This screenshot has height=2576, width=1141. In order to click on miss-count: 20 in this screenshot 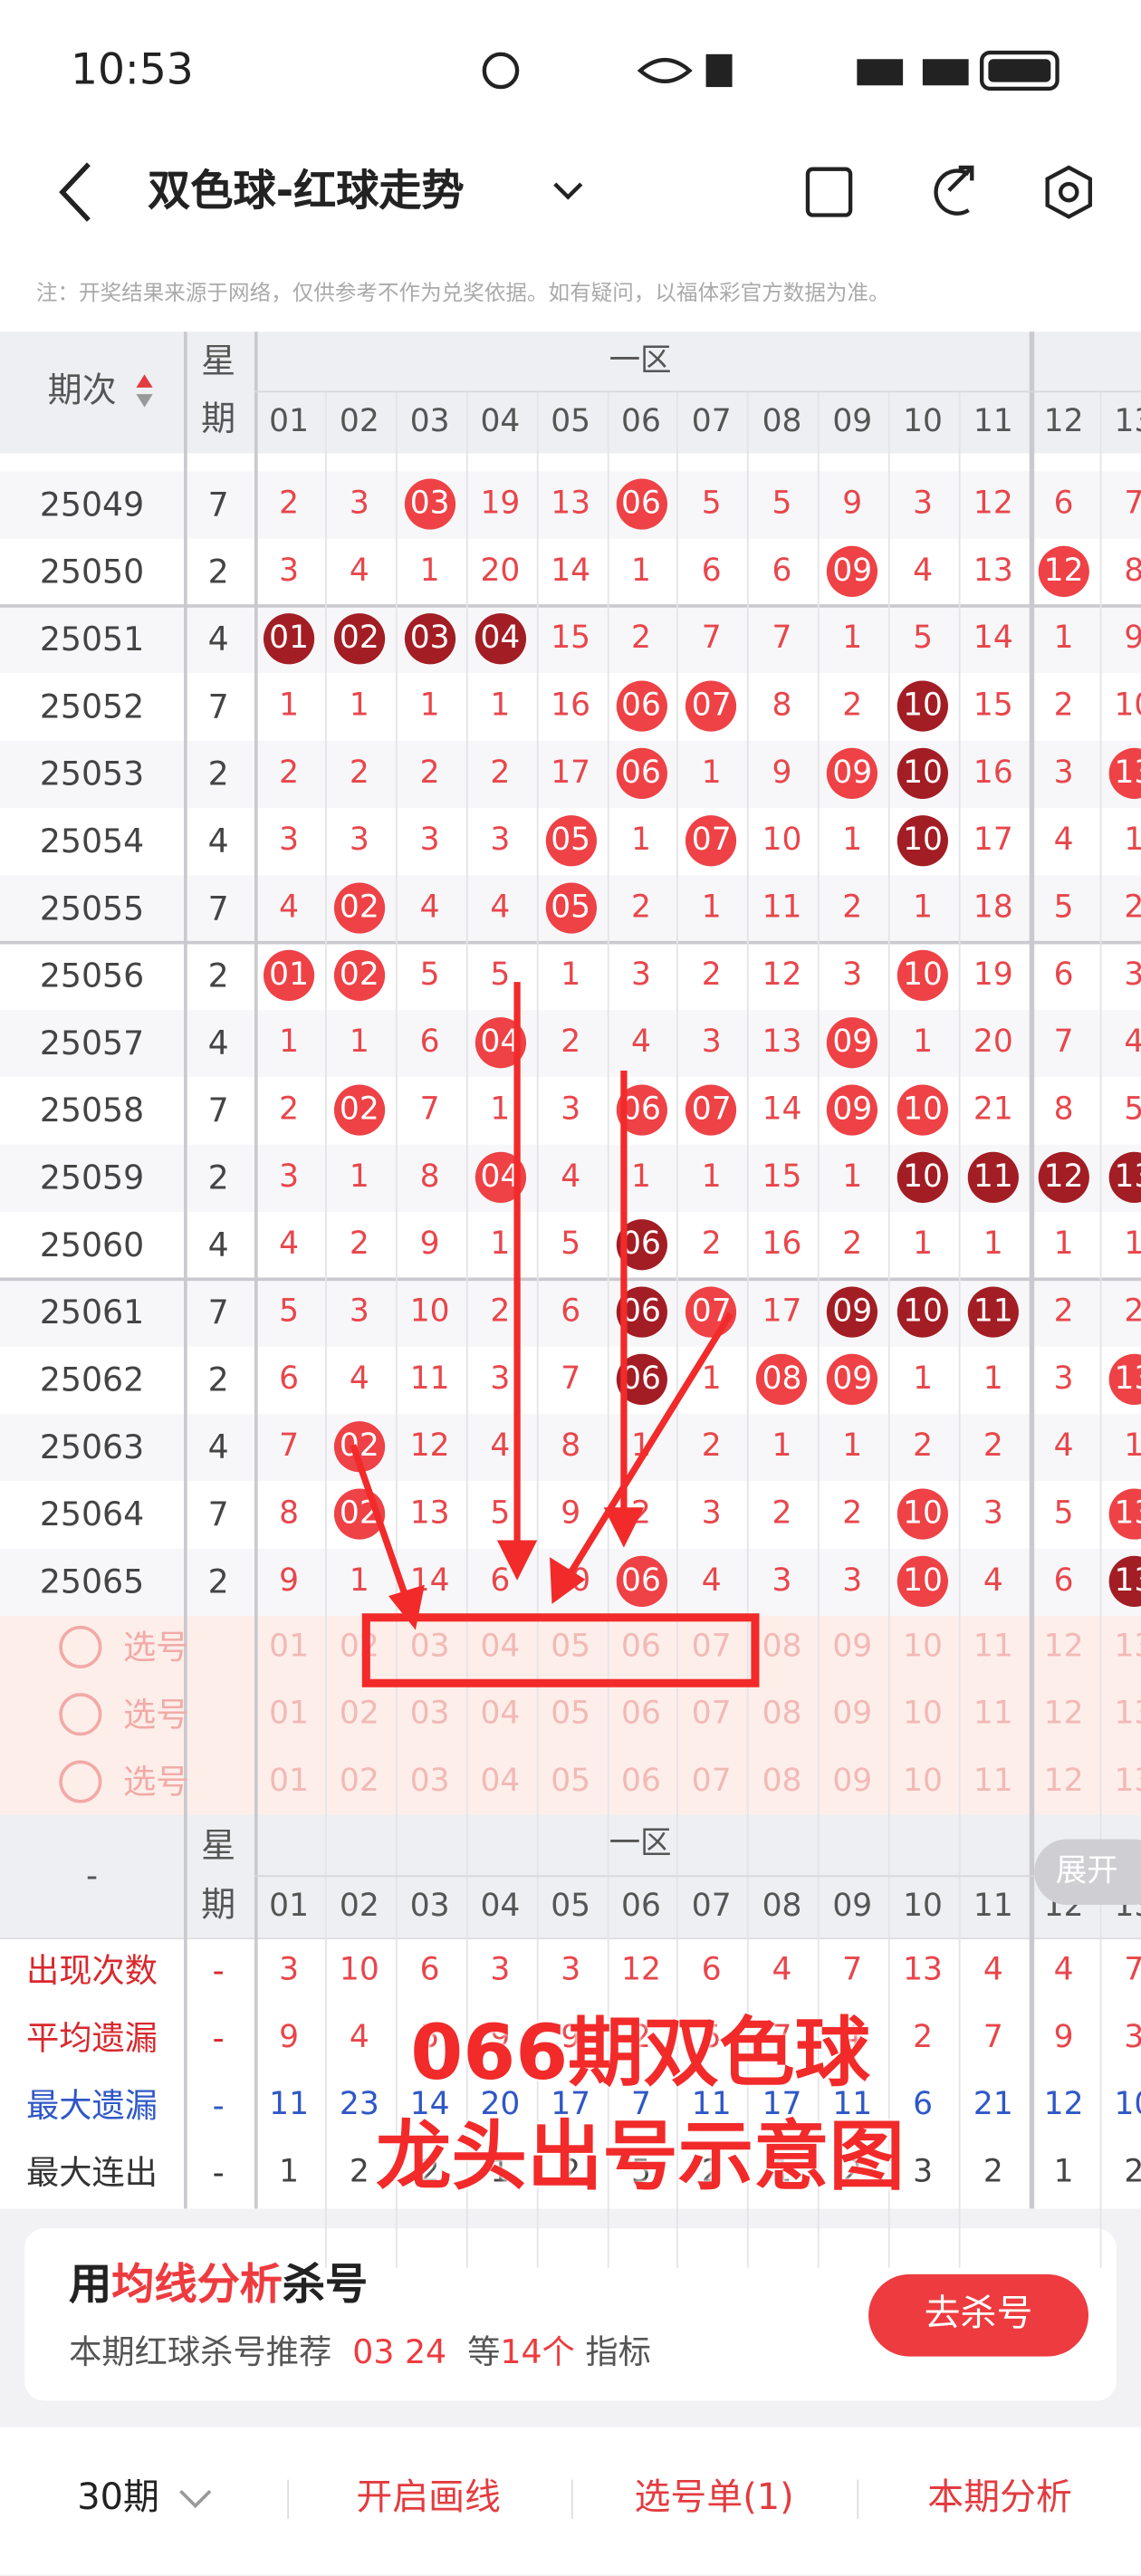, I will do `click(501, 571)`.